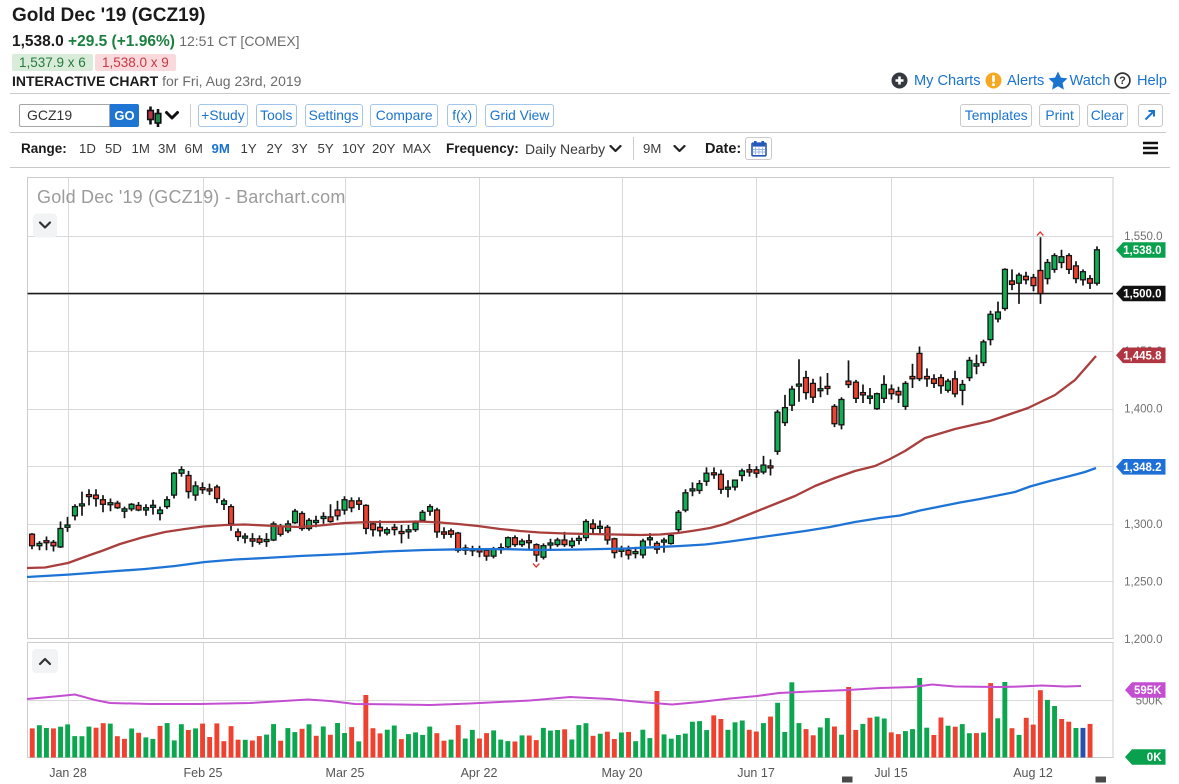 This screenshot has height=784, width=1179. Describe the element at coordinates (203, 773) in the screenshot. I see `svg-text: Feb 25` at that location.